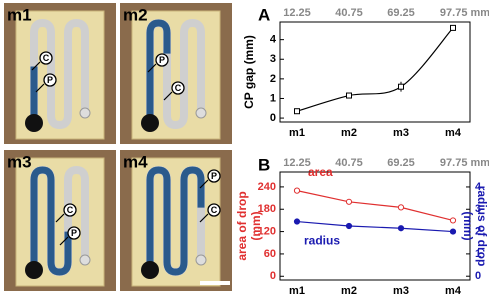  What do you see at coordinates (478, 231) in the screenshot?
I see `y2-tick-label: 2` at bounding box center [478, 231].